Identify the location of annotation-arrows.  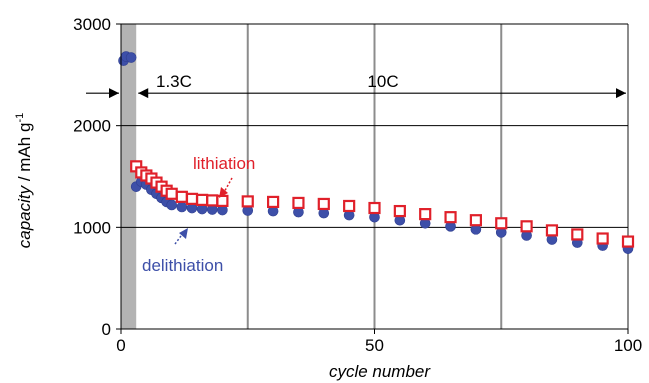
(203, 211).